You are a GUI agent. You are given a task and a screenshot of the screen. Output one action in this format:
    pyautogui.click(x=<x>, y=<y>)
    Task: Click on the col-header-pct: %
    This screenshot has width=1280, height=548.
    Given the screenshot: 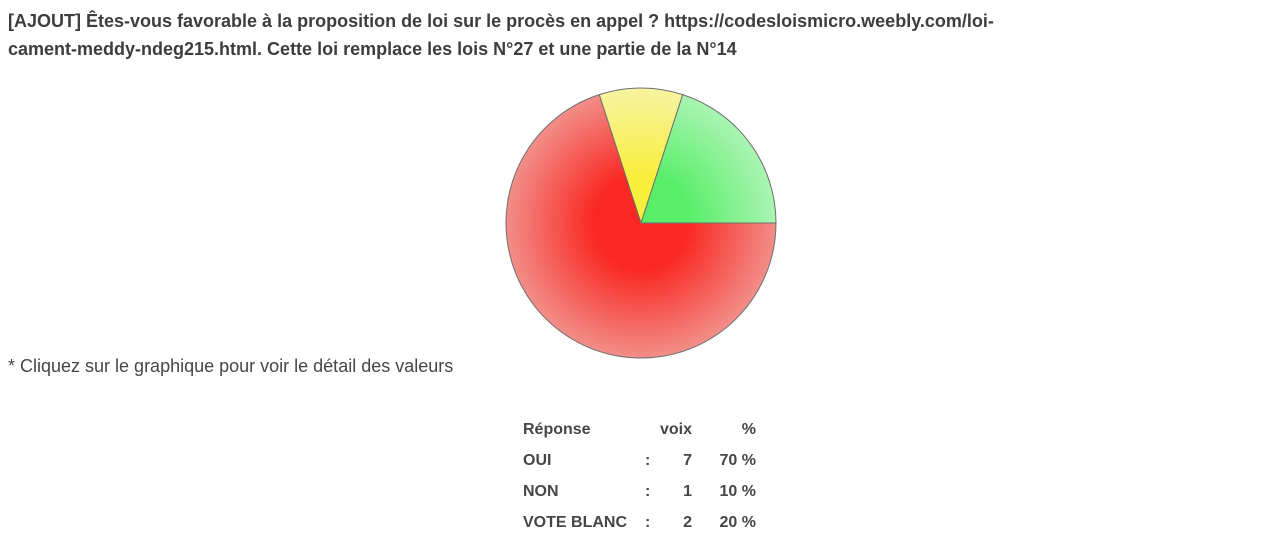 What is the action you would take?
    pyautogui.click(x=748, y=429)
    